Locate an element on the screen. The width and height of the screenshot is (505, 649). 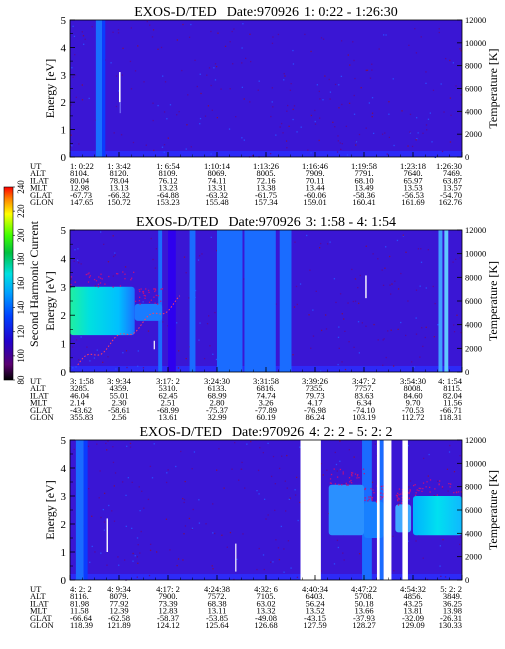
ephemeris-cell: 128.27 is located at coordinates (363, 625).